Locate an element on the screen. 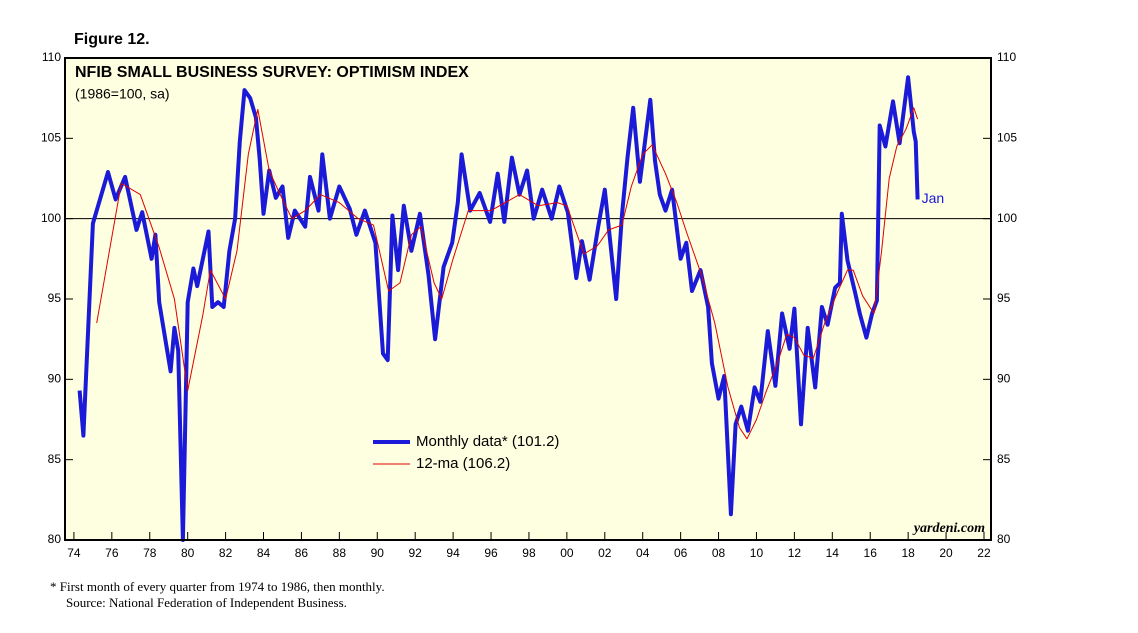  y-tick-label: 80 is located at coordinates (55, 539).